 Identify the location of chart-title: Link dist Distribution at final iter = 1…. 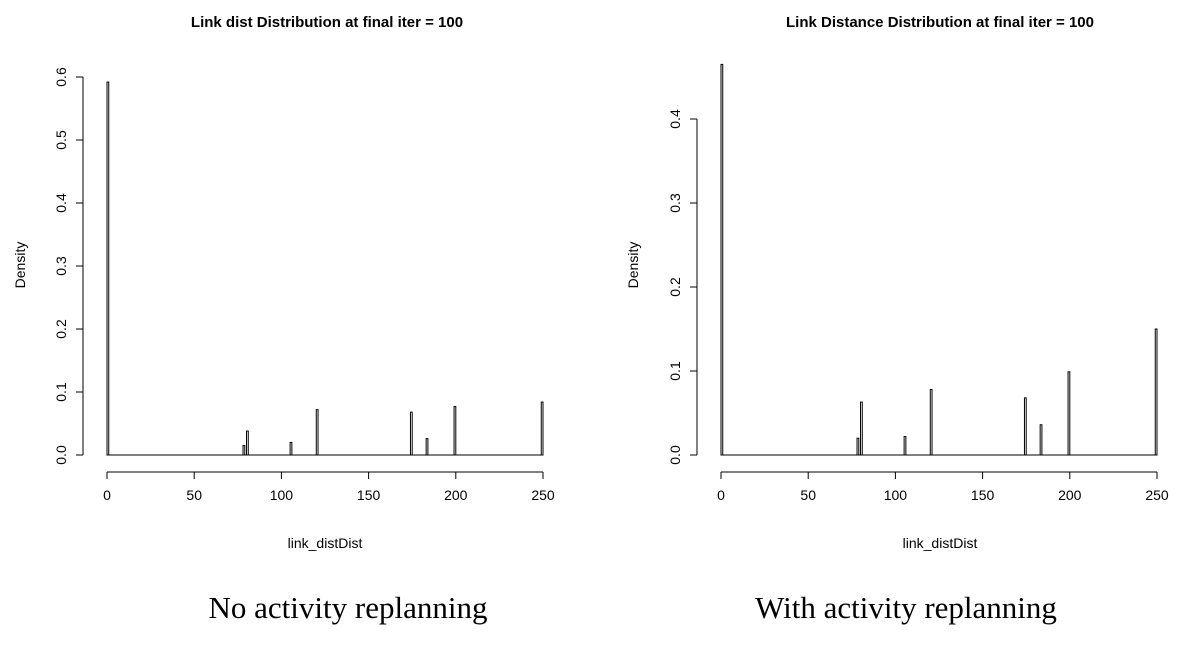
(327, 22).